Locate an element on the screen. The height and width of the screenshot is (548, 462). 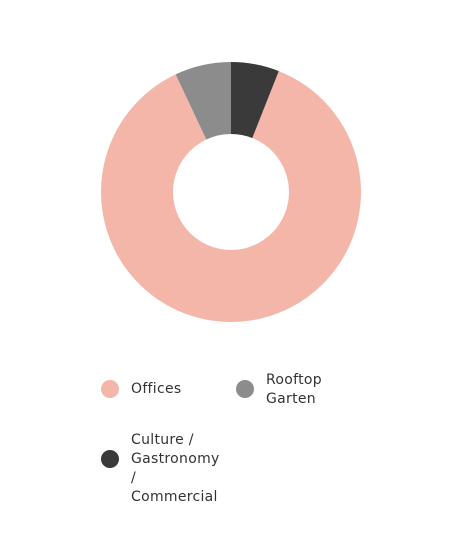
legend-item: Offices is located at coordinates (161, 389).